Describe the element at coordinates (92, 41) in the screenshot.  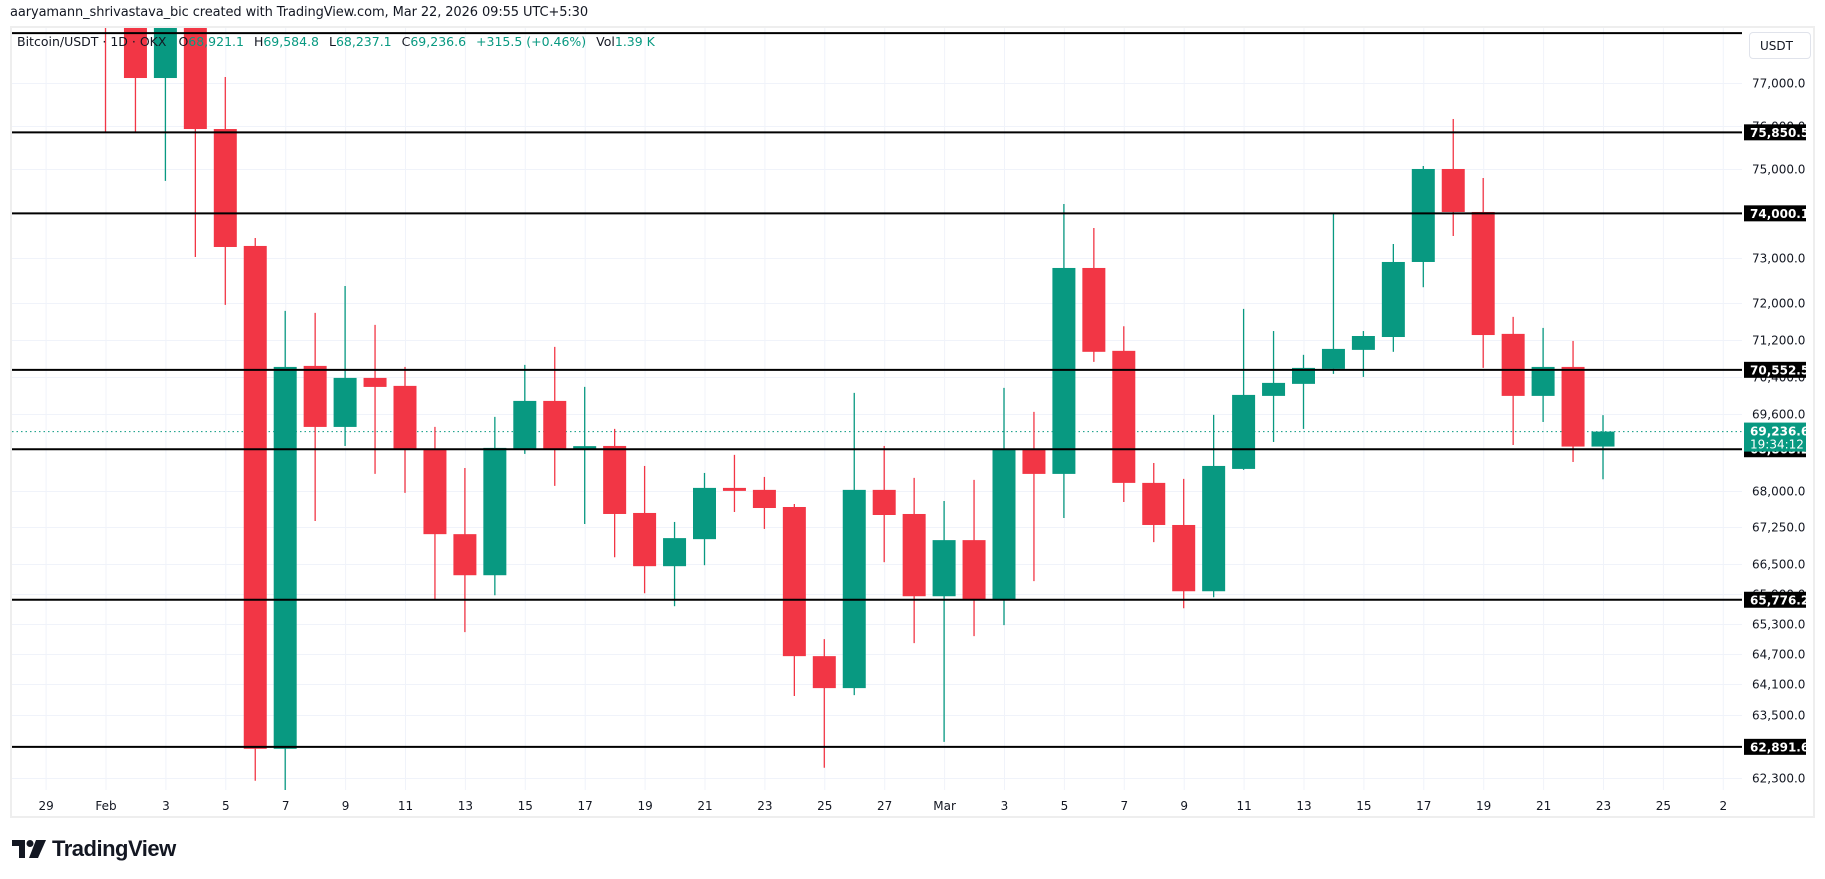
I see `symbol-title: Bitcoin/USDT · 1D · OKX` at that location.